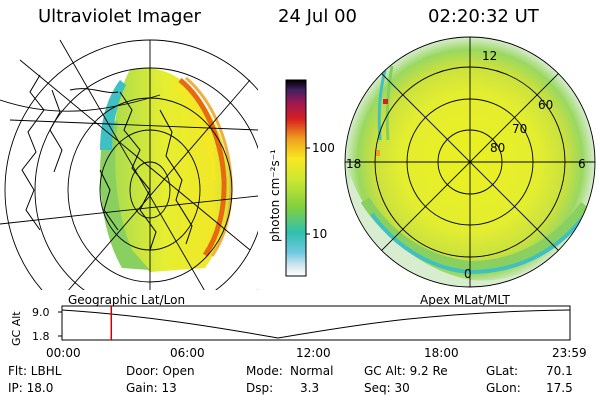 This screenshot has width=600, height=400. Describe the element at coordinates (483, 16) in the screenshot. I see `observation-time: 02:20:32 UT` at that location.